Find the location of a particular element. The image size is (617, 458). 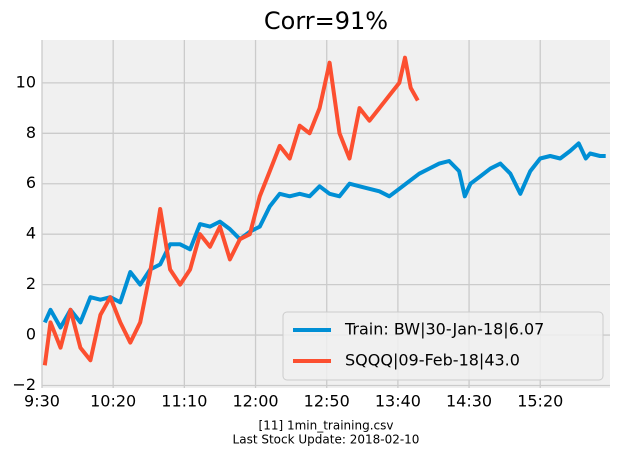

y-tick-label: 6 is located at coordinates (31, 182).